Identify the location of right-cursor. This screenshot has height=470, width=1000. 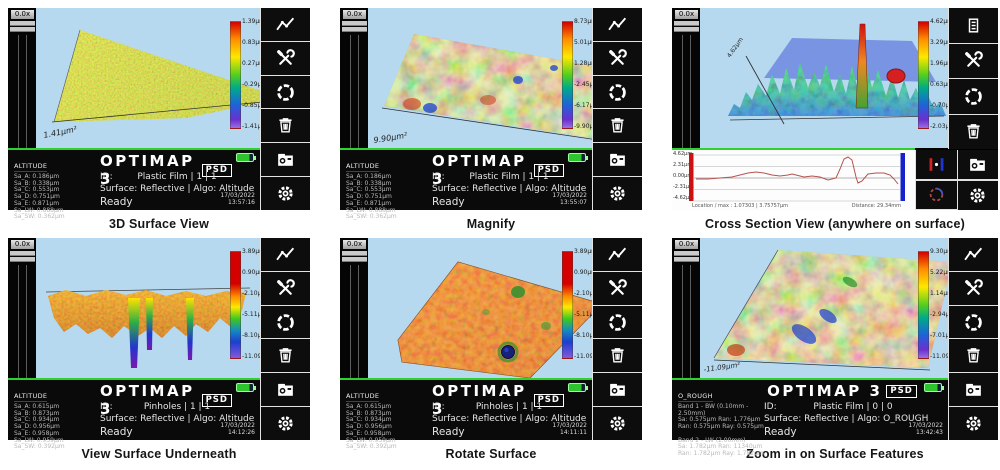
(903, 177).